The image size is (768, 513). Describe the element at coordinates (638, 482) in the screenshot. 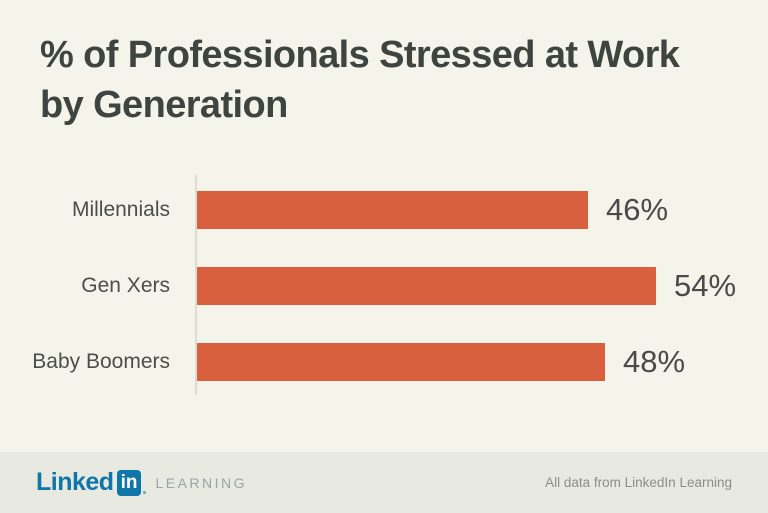

I see `data-source-note: All data from LinkedIn Learning` at that location.